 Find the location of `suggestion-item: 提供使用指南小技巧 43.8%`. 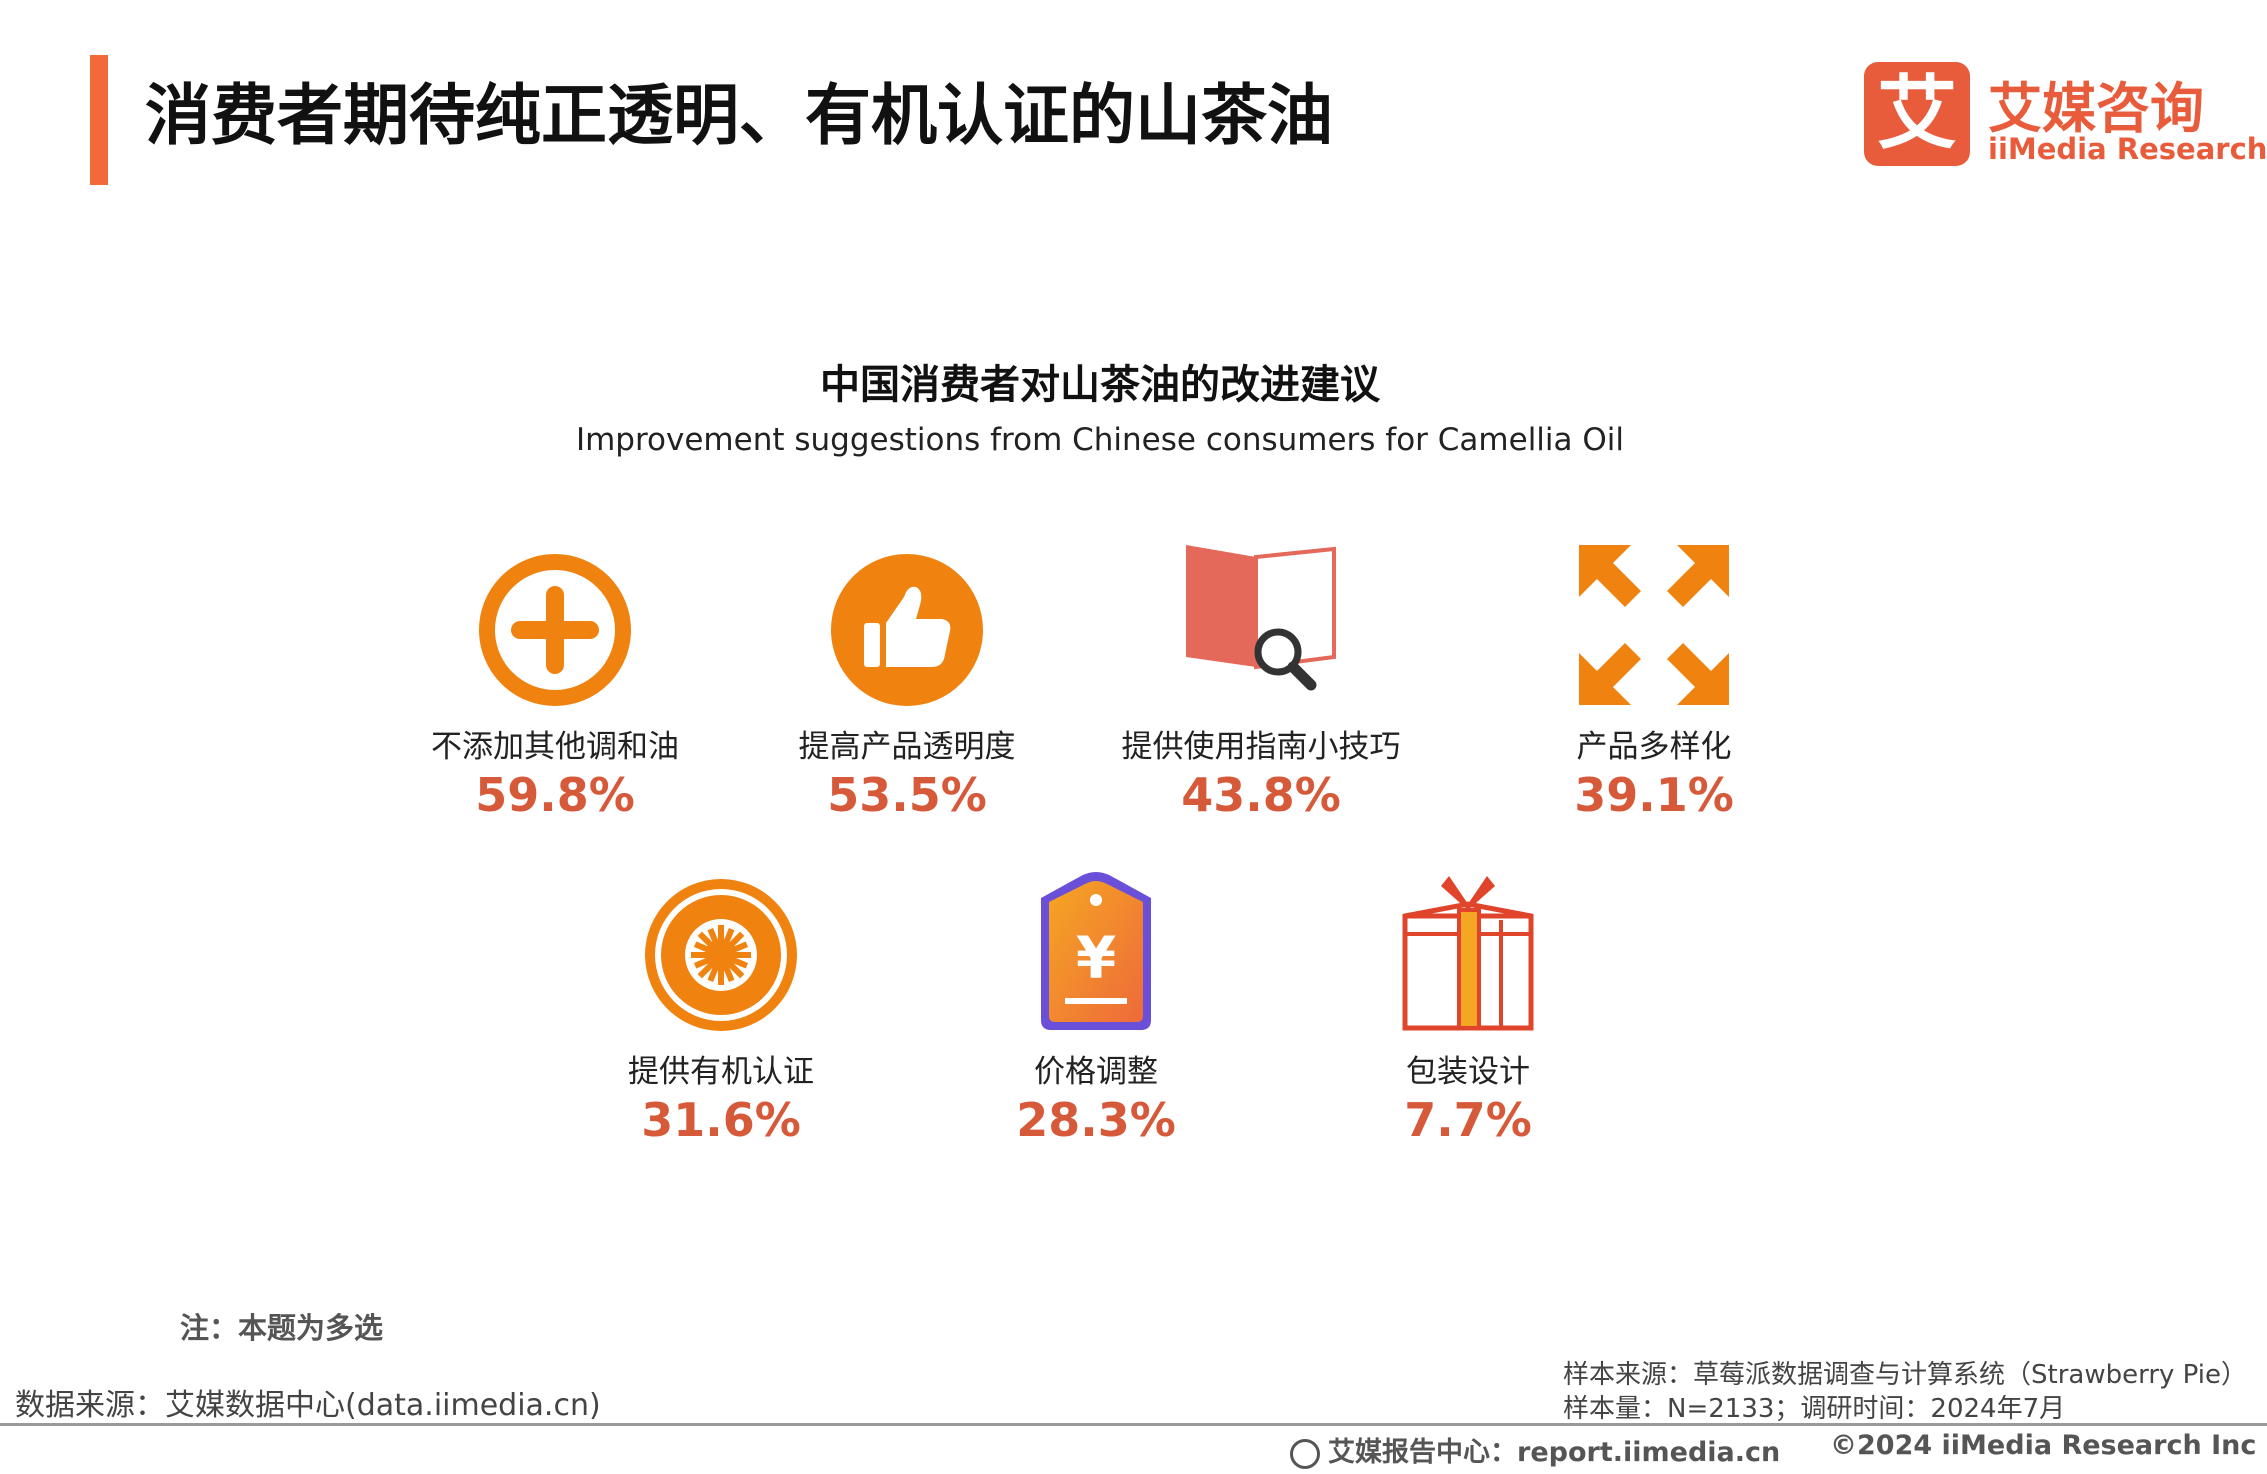

suggestion-item: 提供使用指南小技巧 43.8% is located at coordinates (1261, 683).